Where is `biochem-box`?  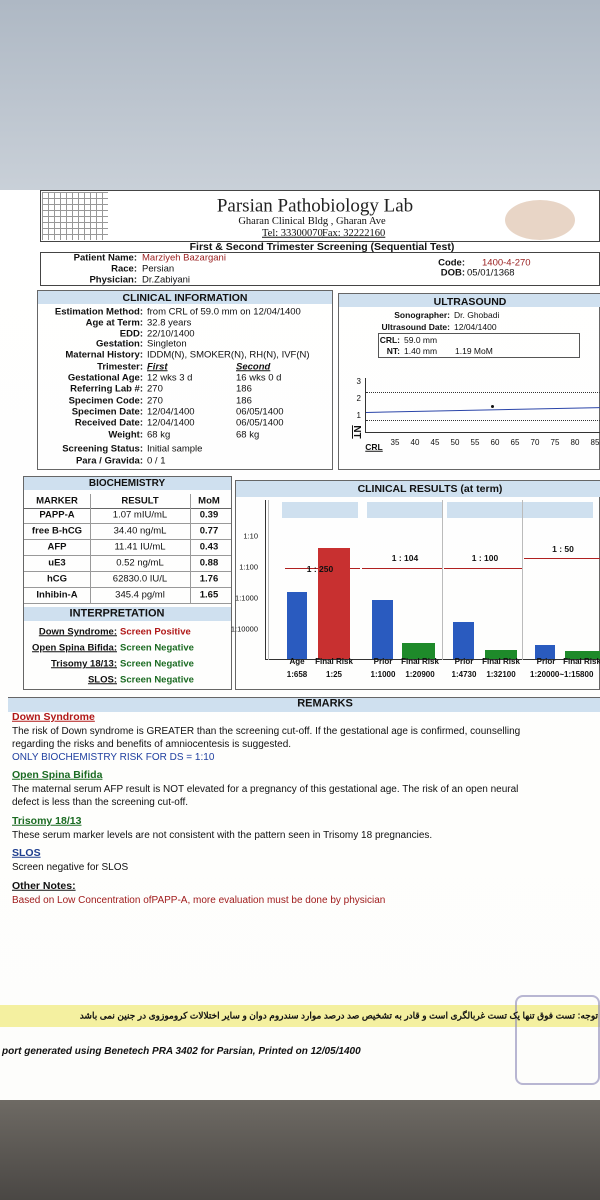
biochem-box is located at coordinates (127, 583).